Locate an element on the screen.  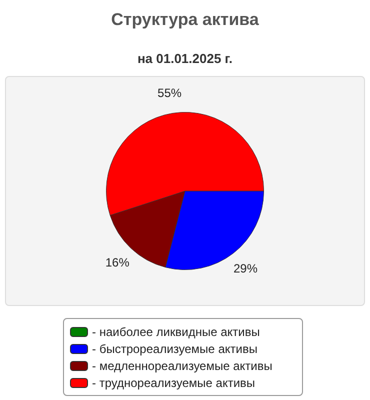
chart-subtitle: на 01.01.2025 г. is located at coordinates (185, 58).